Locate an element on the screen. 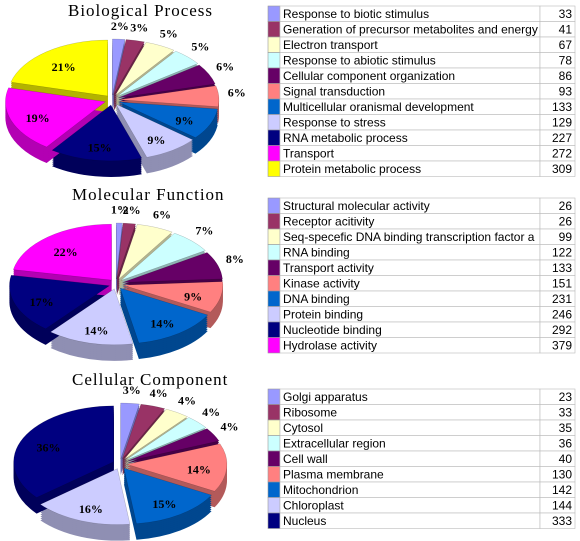 This screenshot has width=580, height=541. legend-label: Nucleotide binding is located at coordinates (332, 330).